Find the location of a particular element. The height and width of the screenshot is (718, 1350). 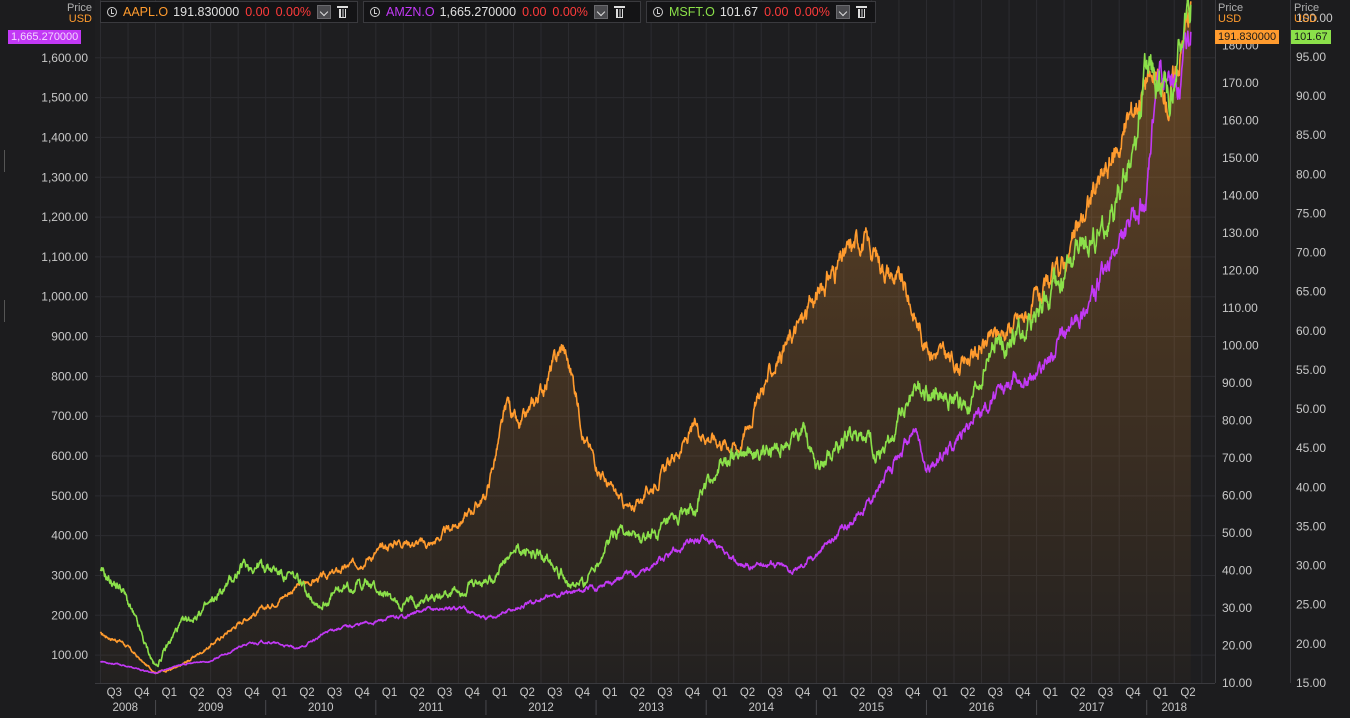

axis-price-label: Price is located at coordinates (1307, 8).